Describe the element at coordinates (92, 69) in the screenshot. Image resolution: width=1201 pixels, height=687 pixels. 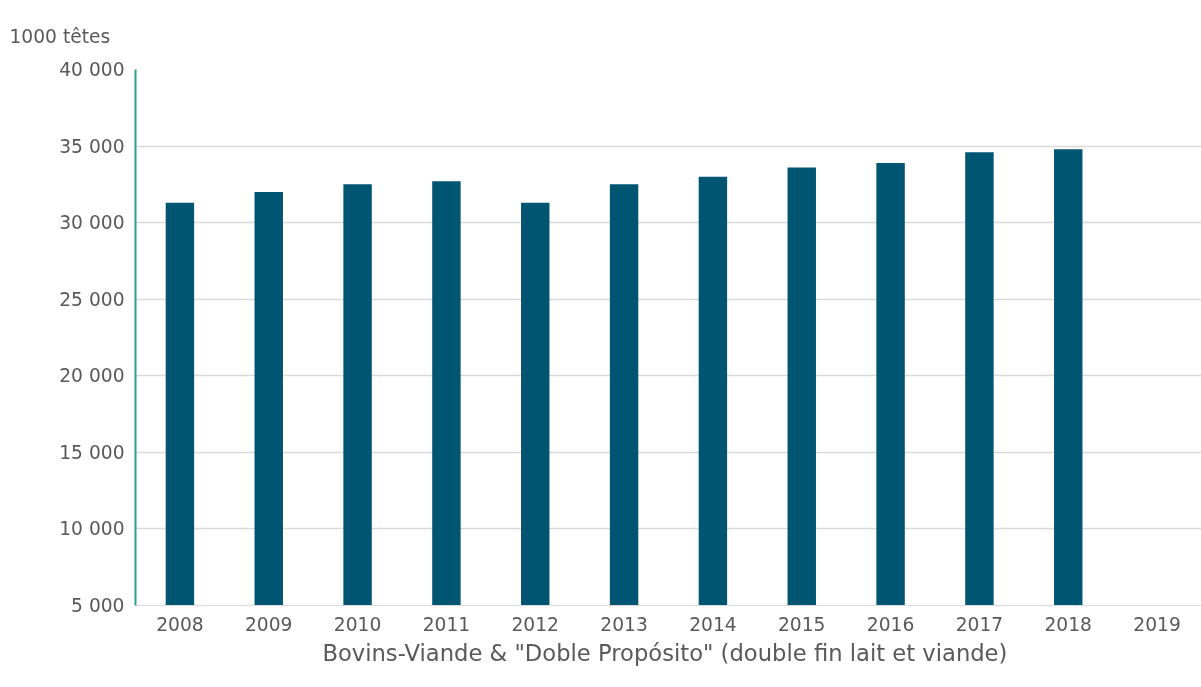
I see `y-tick-label: 40 000` at that location.